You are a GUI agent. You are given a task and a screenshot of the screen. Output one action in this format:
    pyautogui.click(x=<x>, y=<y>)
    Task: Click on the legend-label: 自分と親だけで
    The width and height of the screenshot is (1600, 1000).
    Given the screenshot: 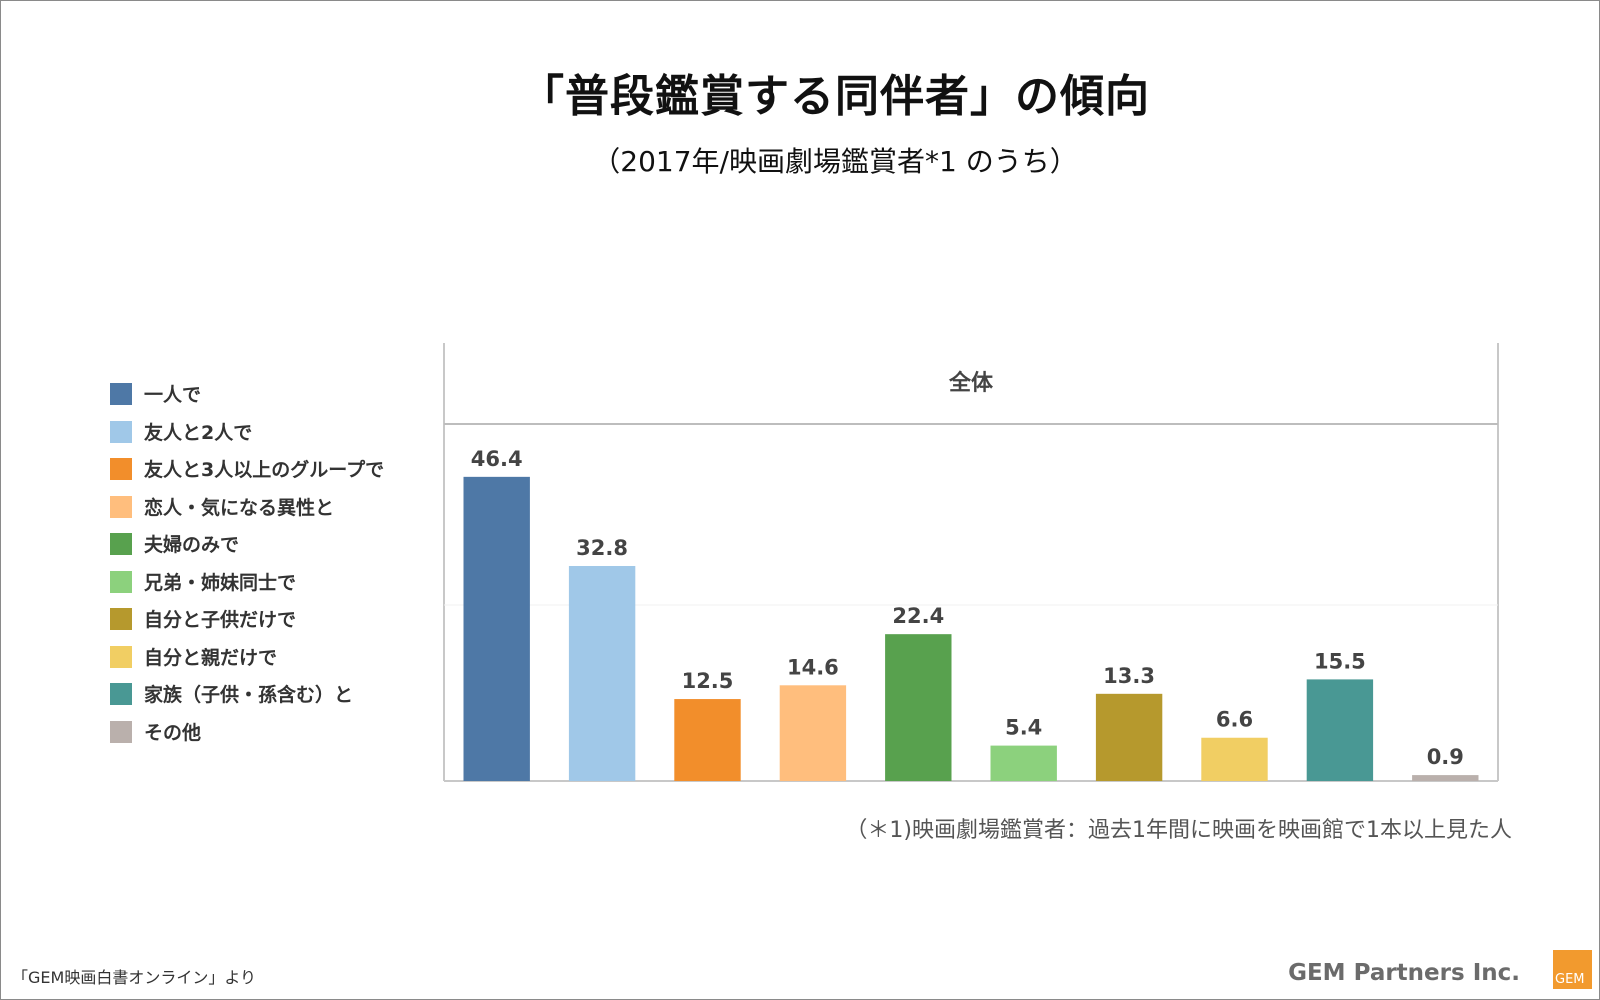 What is the action you would take?
    pyautogui.click(x=211, y=657)
    